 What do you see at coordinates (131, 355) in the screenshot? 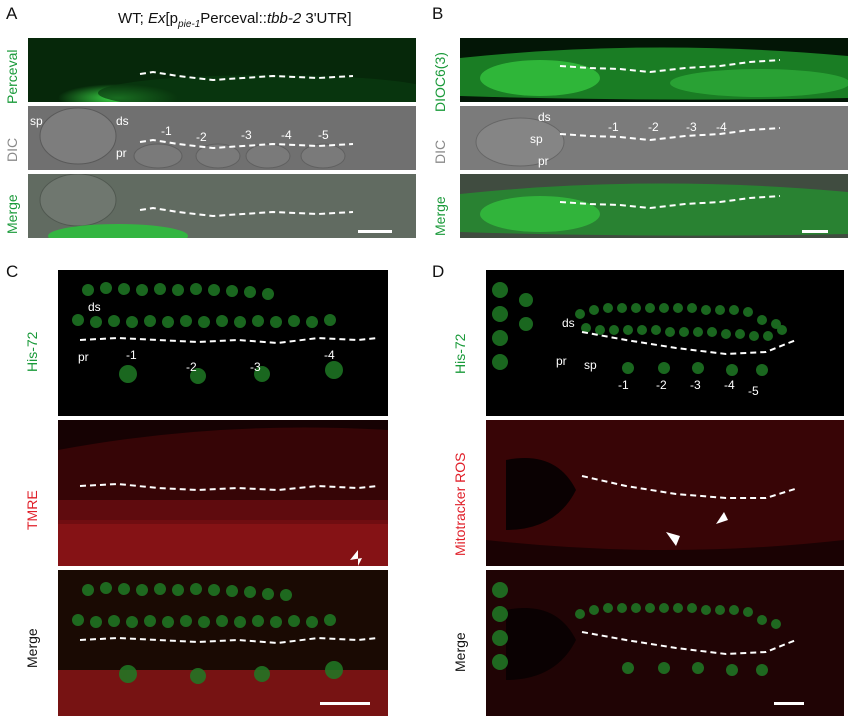
I see `panel-c-label-oocyte-1: -1` at bounding box center [131, 355].